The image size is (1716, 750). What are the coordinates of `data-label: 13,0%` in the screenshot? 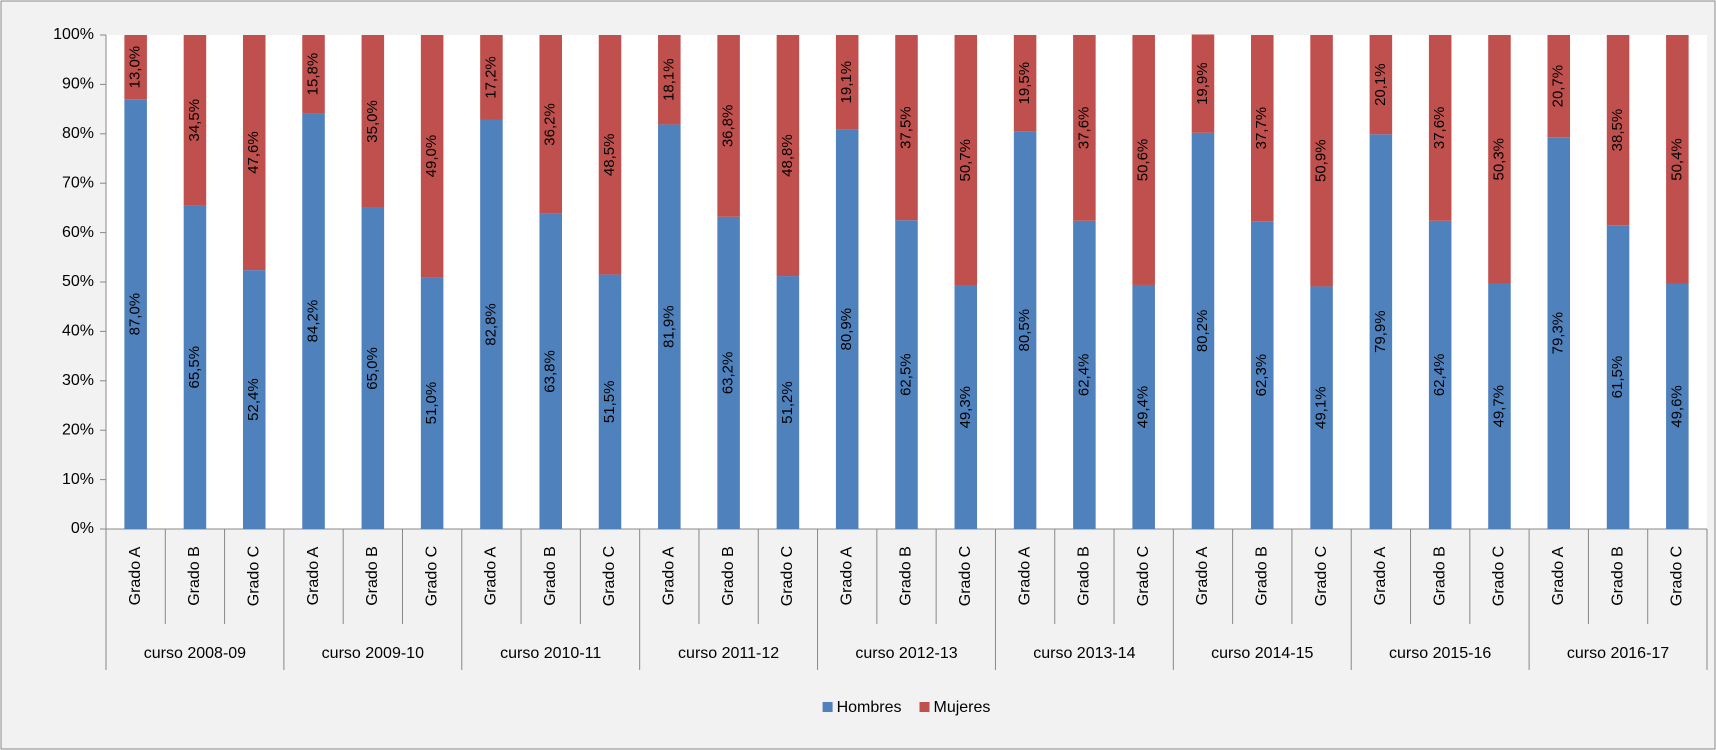 It's located at (135, 67).